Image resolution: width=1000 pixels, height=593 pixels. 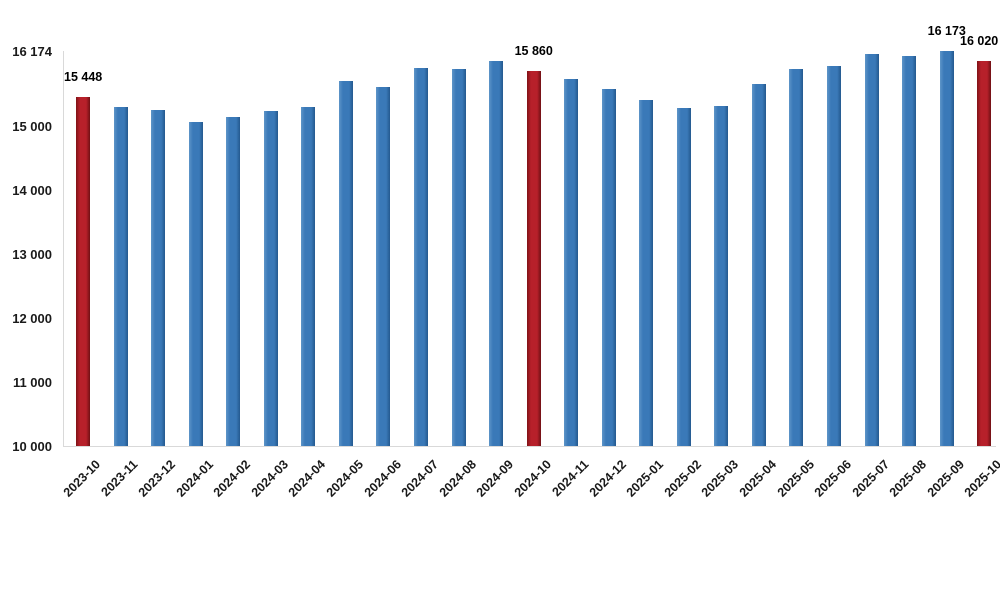 What do you see at coordinates (683, 478) in the screenshot?
I see `x-axis-tick-label: 2025-02` at bounding box center [683, 478].